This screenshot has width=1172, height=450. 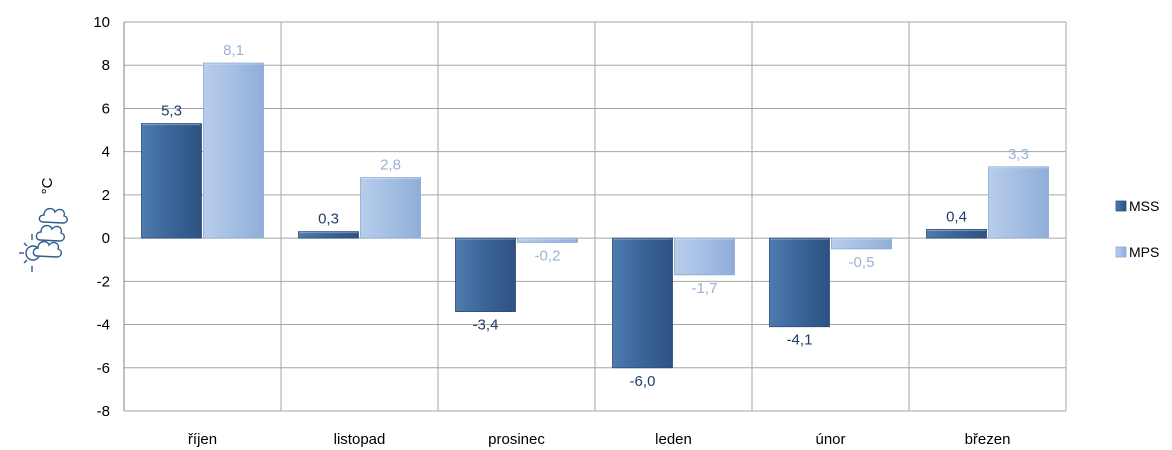 I want to click on data-label-mps: 8,1, so click(x=233, y=50).